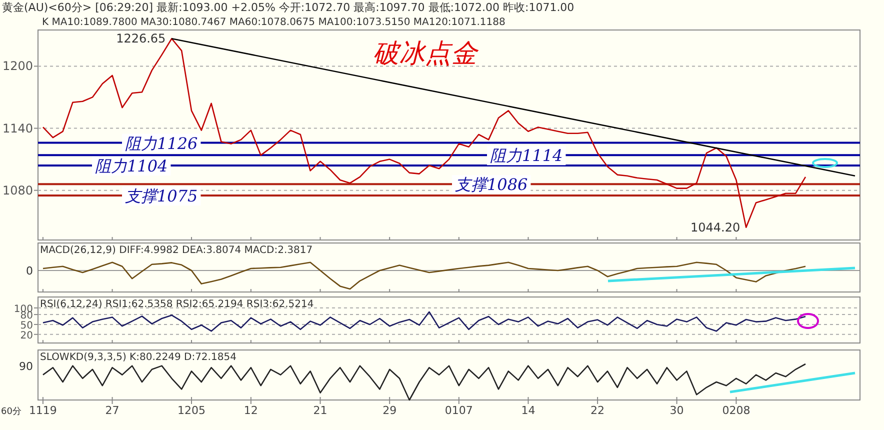 The image size is (884, 430). What do you see at coordinates (715, 227) in the screenshot?
I see `annotation: 1044.20` at bounding box center [715, 227].